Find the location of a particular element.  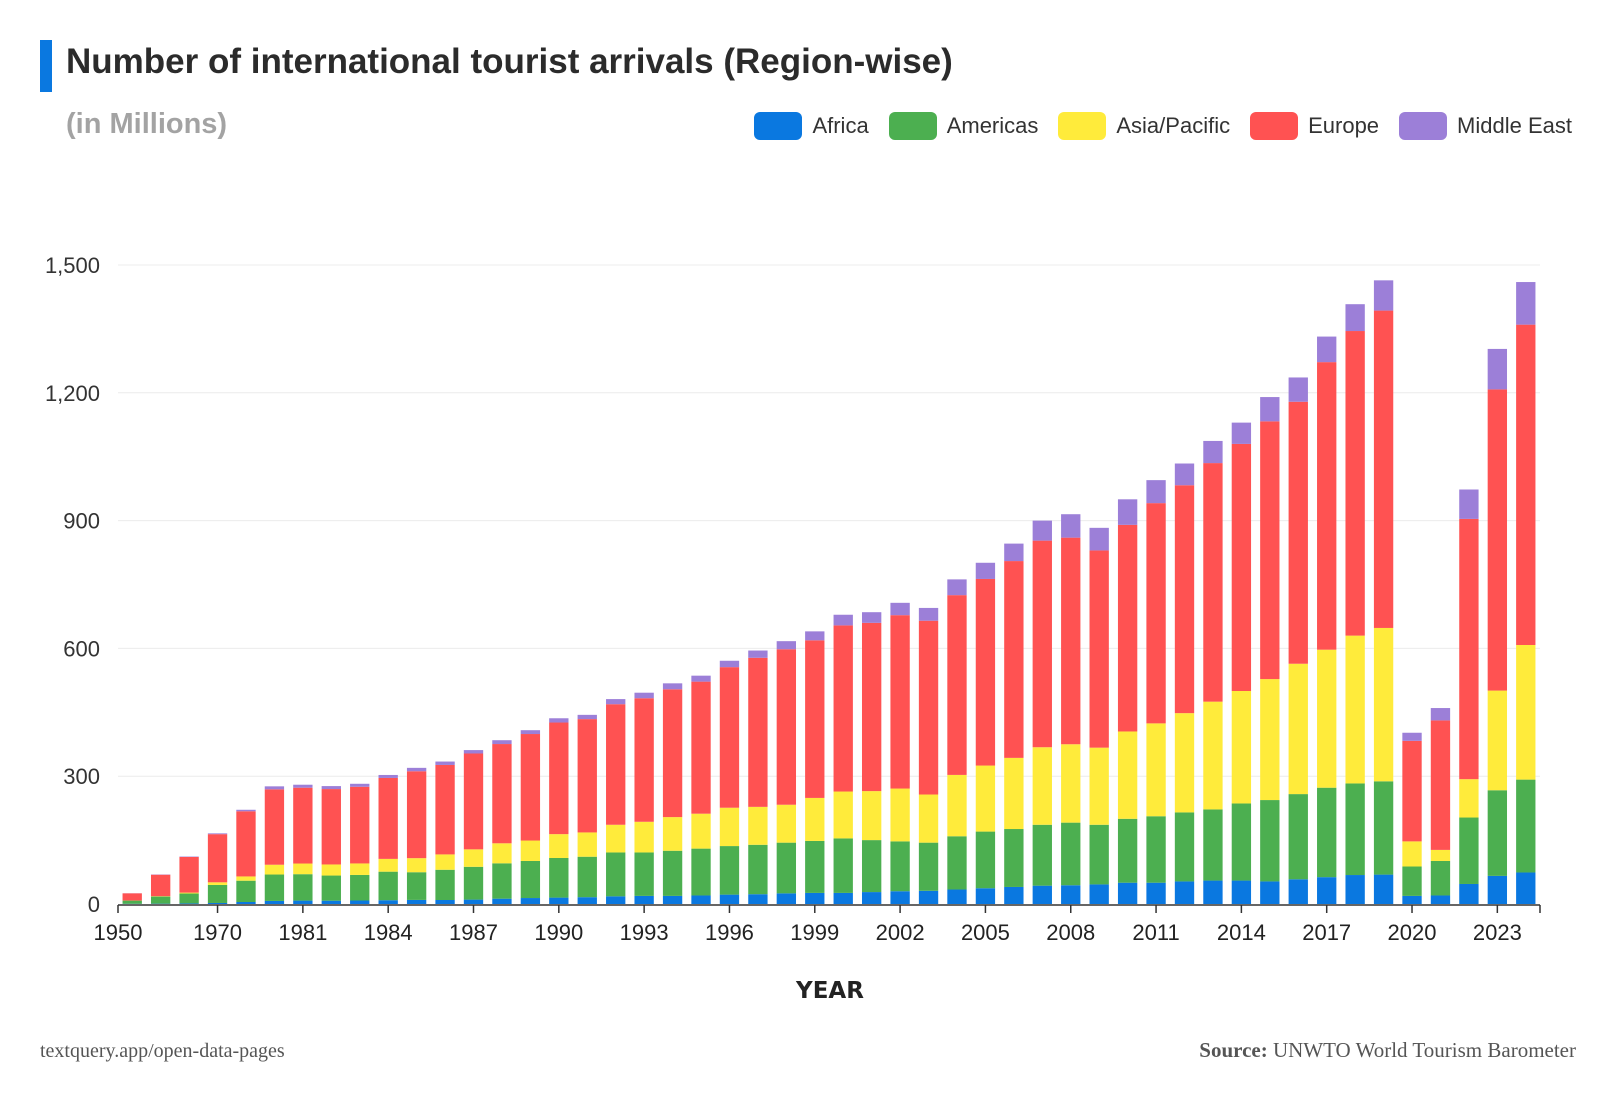

bar-middle-east-1999 is located at coordinates (815, 636).